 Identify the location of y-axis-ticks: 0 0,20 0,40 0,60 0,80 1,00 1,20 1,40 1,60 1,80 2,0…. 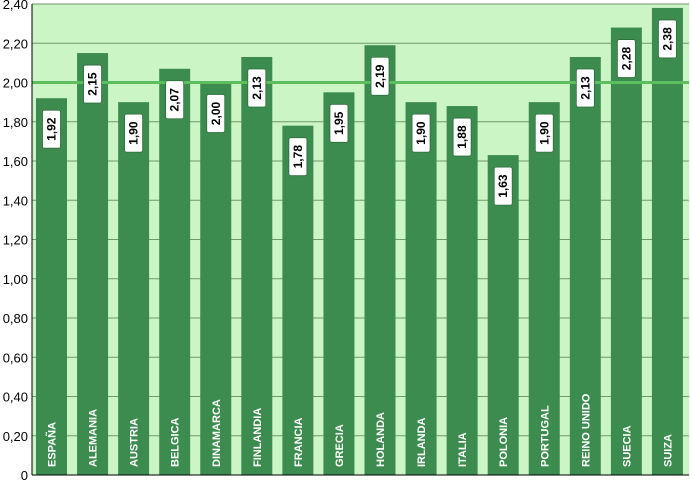
(15, 241).